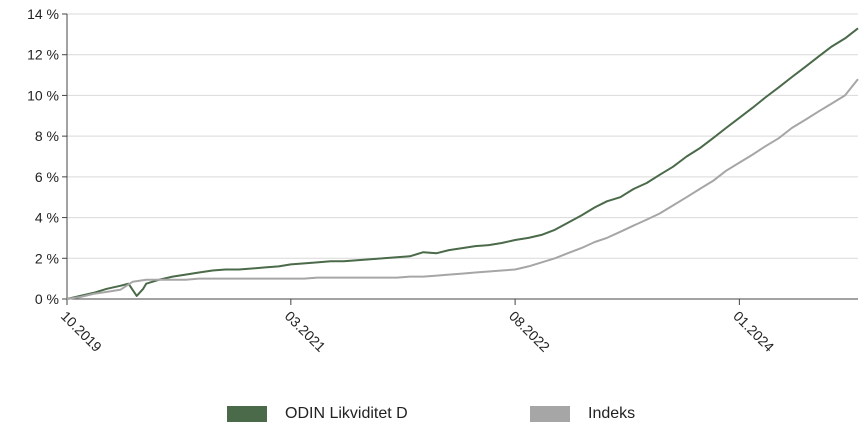  I want to click on legend-label-odin: ODIN Likviditet D, so click(346, 413).